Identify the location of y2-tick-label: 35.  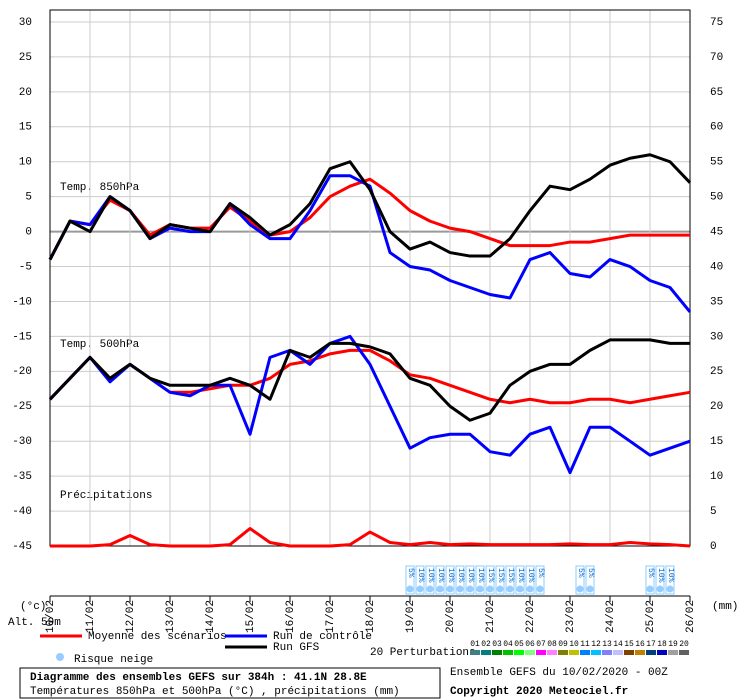
(716, 302).